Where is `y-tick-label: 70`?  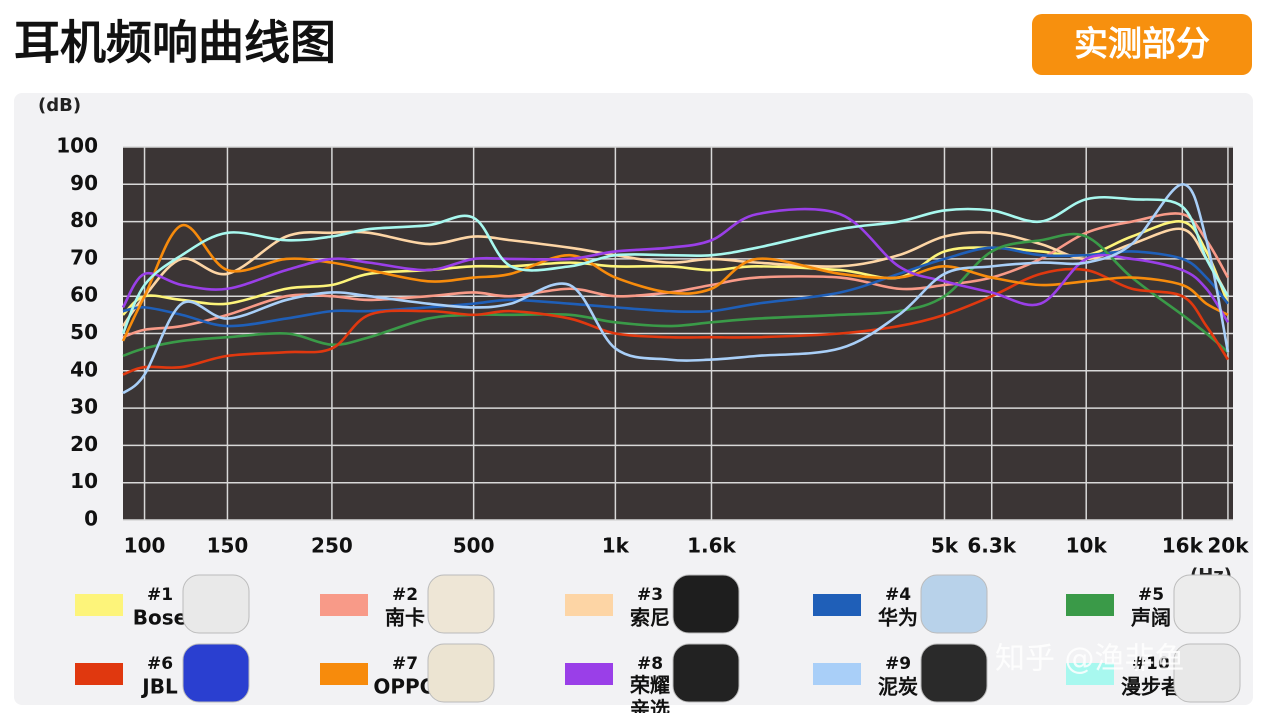
y-tick-label: 70 is located at coordinates (84, 257).